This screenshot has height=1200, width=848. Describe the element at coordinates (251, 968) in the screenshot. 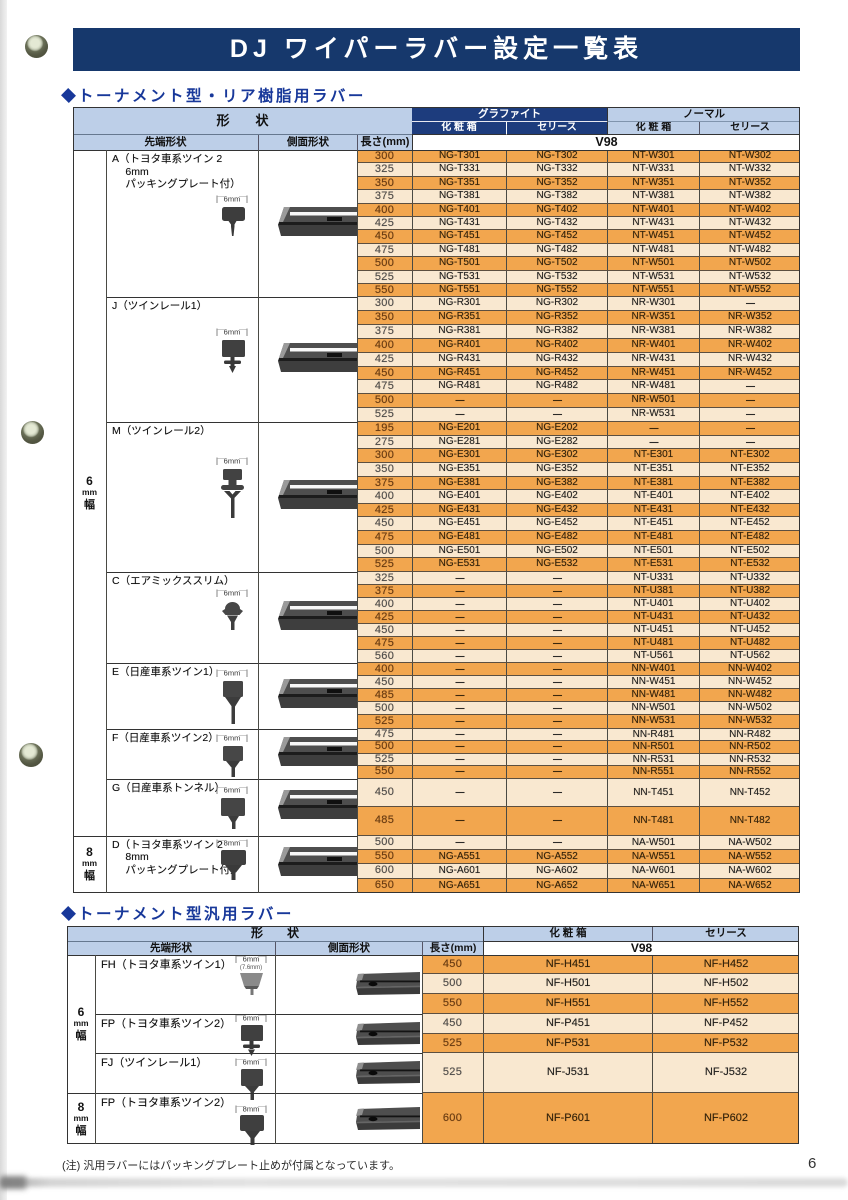

I see `svg-text: (7.6mm)` at that location.